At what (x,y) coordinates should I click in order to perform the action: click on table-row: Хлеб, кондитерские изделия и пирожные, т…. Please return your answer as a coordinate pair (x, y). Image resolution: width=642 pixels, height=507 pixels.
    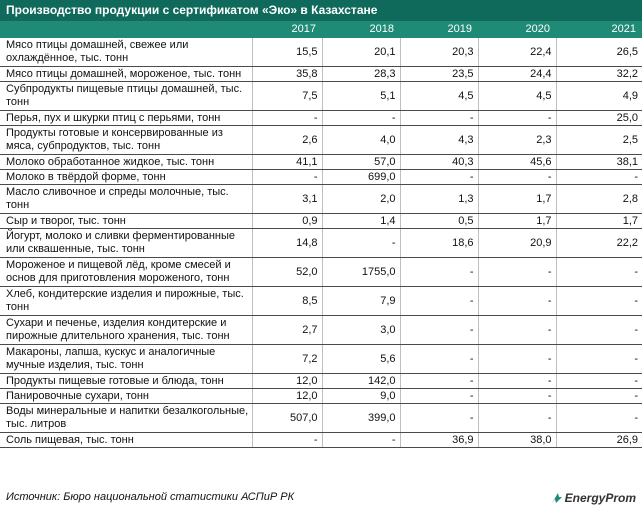
    Looking at the image, I should click on (321, 301).